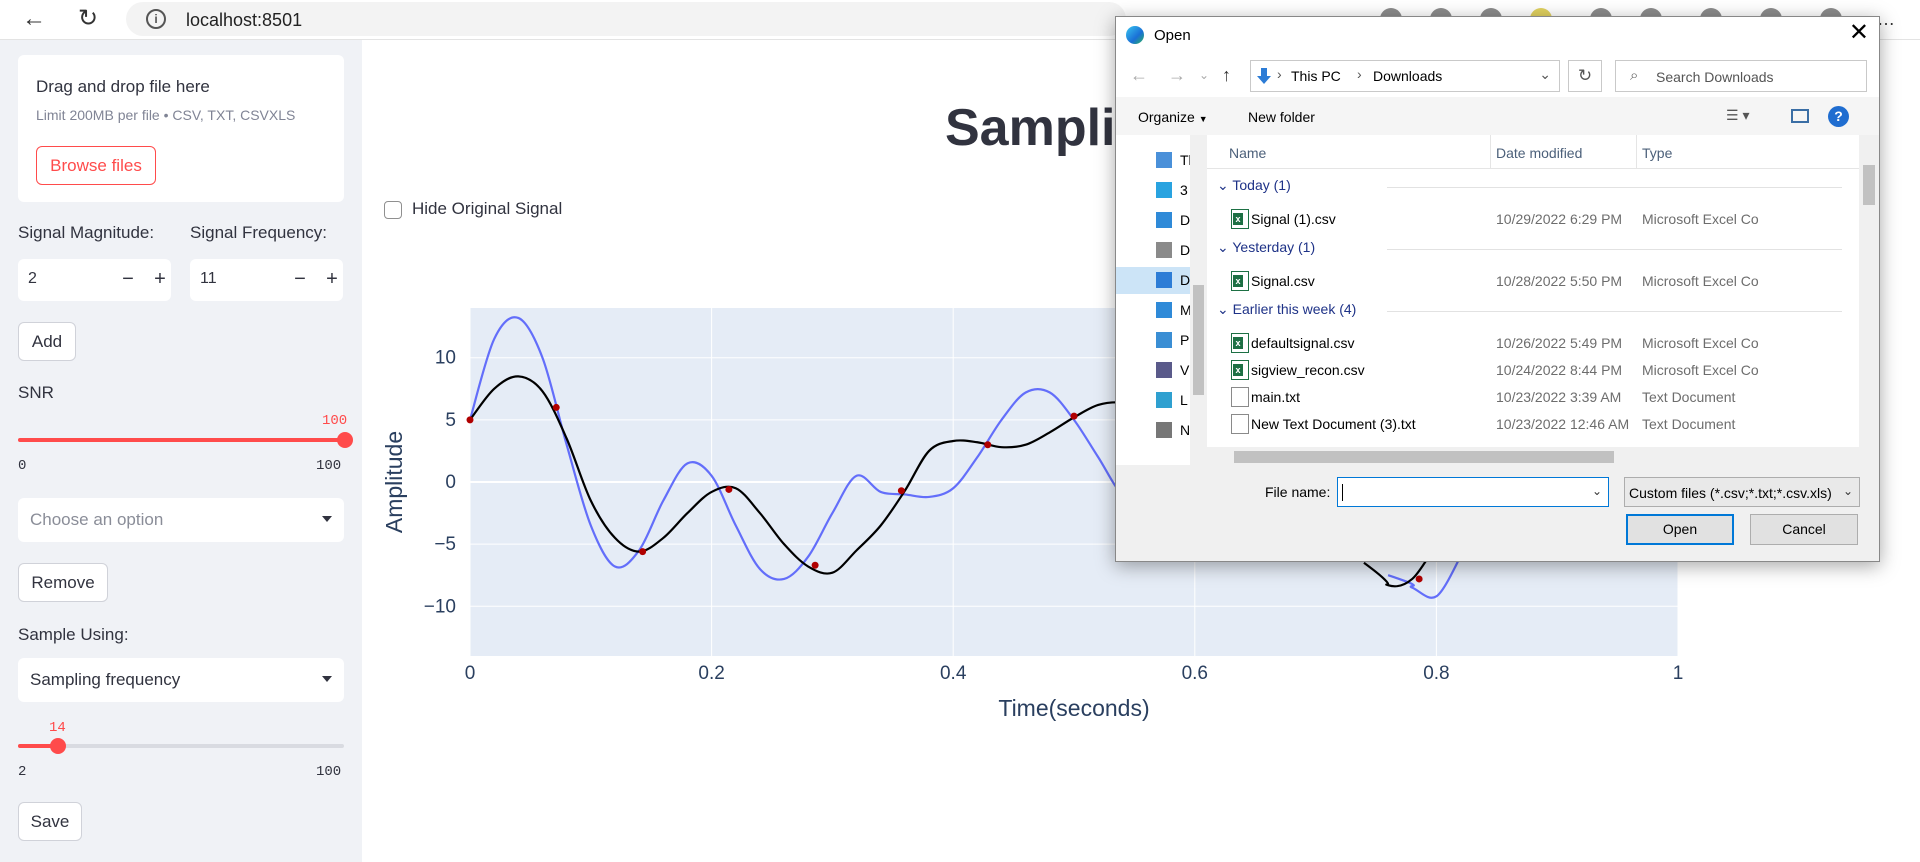 This screenshot has height=862, width=1920. I want to click on excel-file-icon: x, so click(1240, 281).